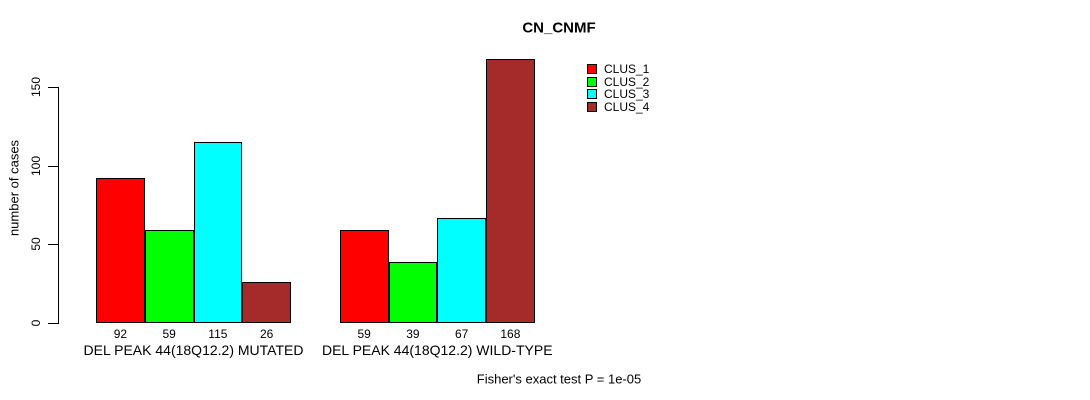 The width and height of the screenshot is (1090, 400). I want to click on bar-value-label: 26, so click(266, 334).